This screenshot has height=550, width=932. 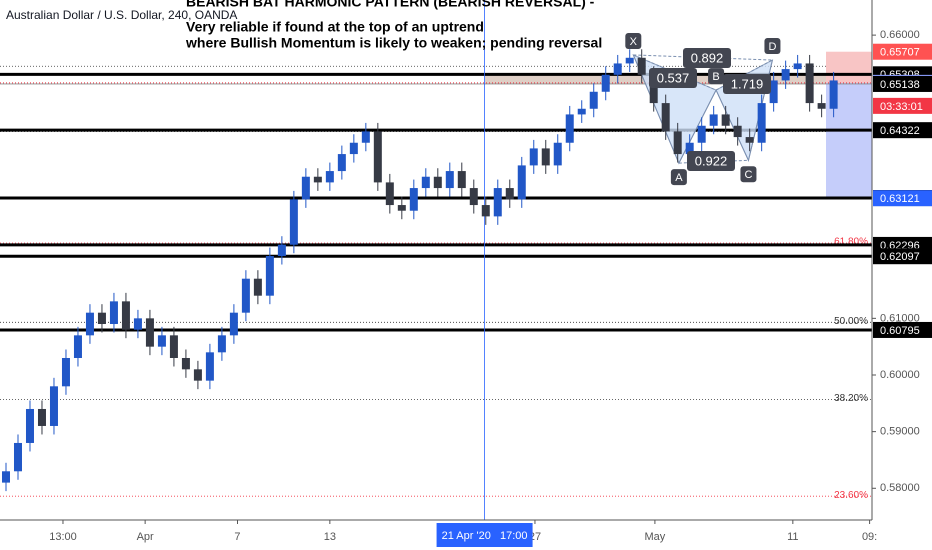 I want to click on point-label: X, so click(x=634, y=42).